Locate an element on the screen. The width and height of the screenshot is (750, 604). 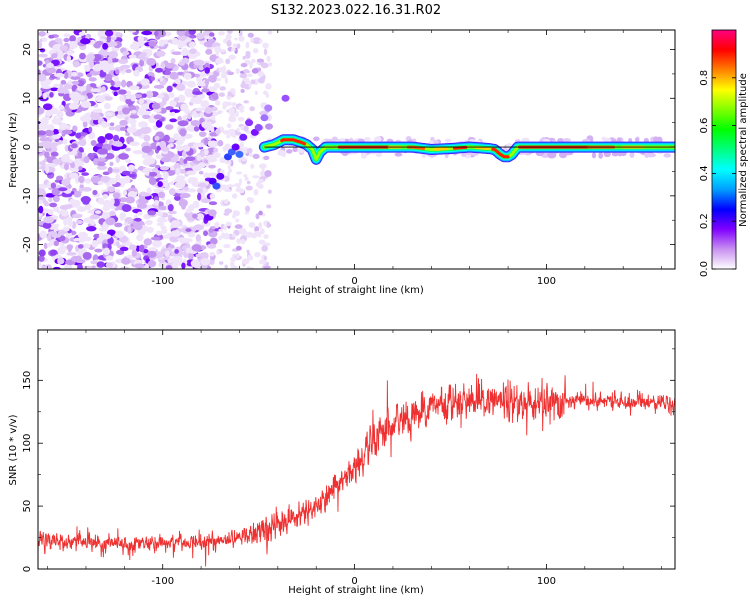
colorbar-tick-label: 0.4 is located at coordinates (704, 173).